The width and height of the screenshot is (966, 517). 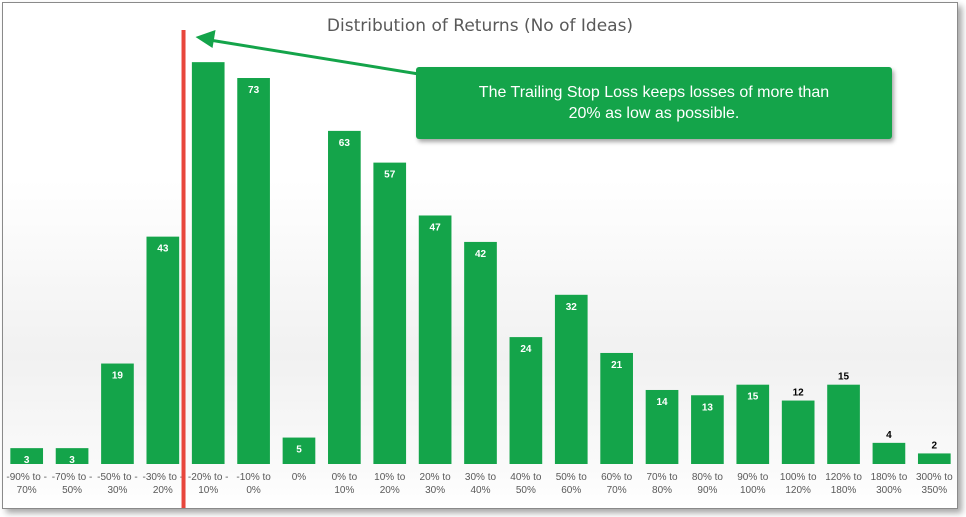 I want to click on data-label-6: 5, so click(x=299, y=450).